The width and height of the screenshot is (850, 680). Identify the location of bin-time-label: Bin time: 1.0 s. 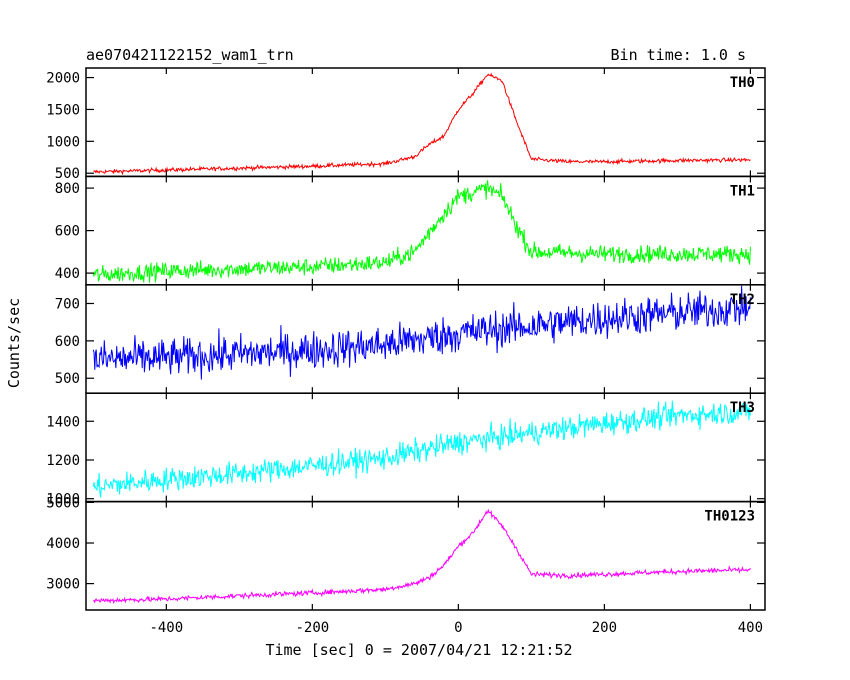
(678, 55).